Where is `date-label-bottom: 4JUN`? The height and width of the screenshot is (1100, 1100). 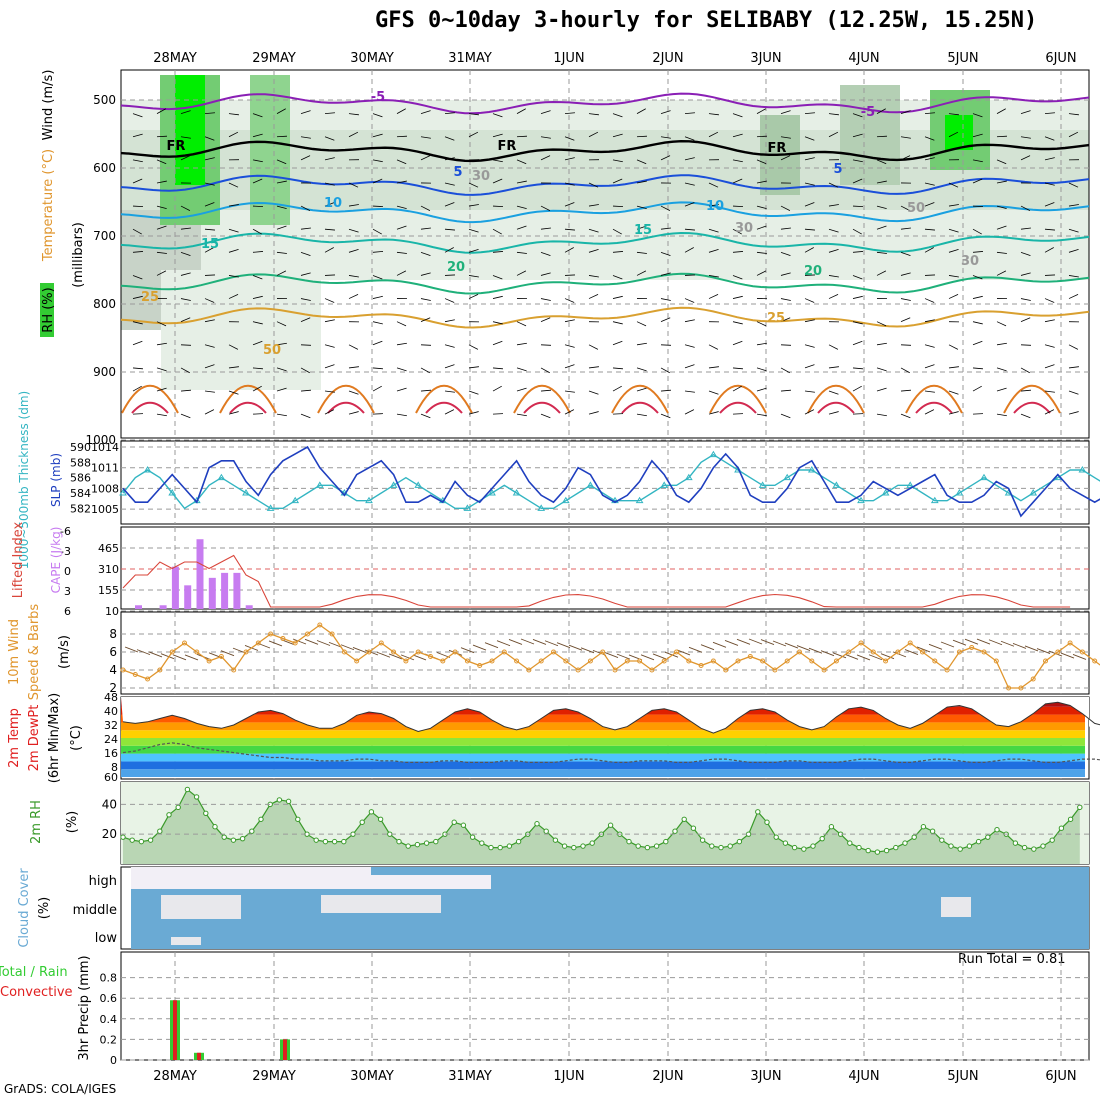 date-label-bottom: 4JUN is located at coordinates (863, 1076).